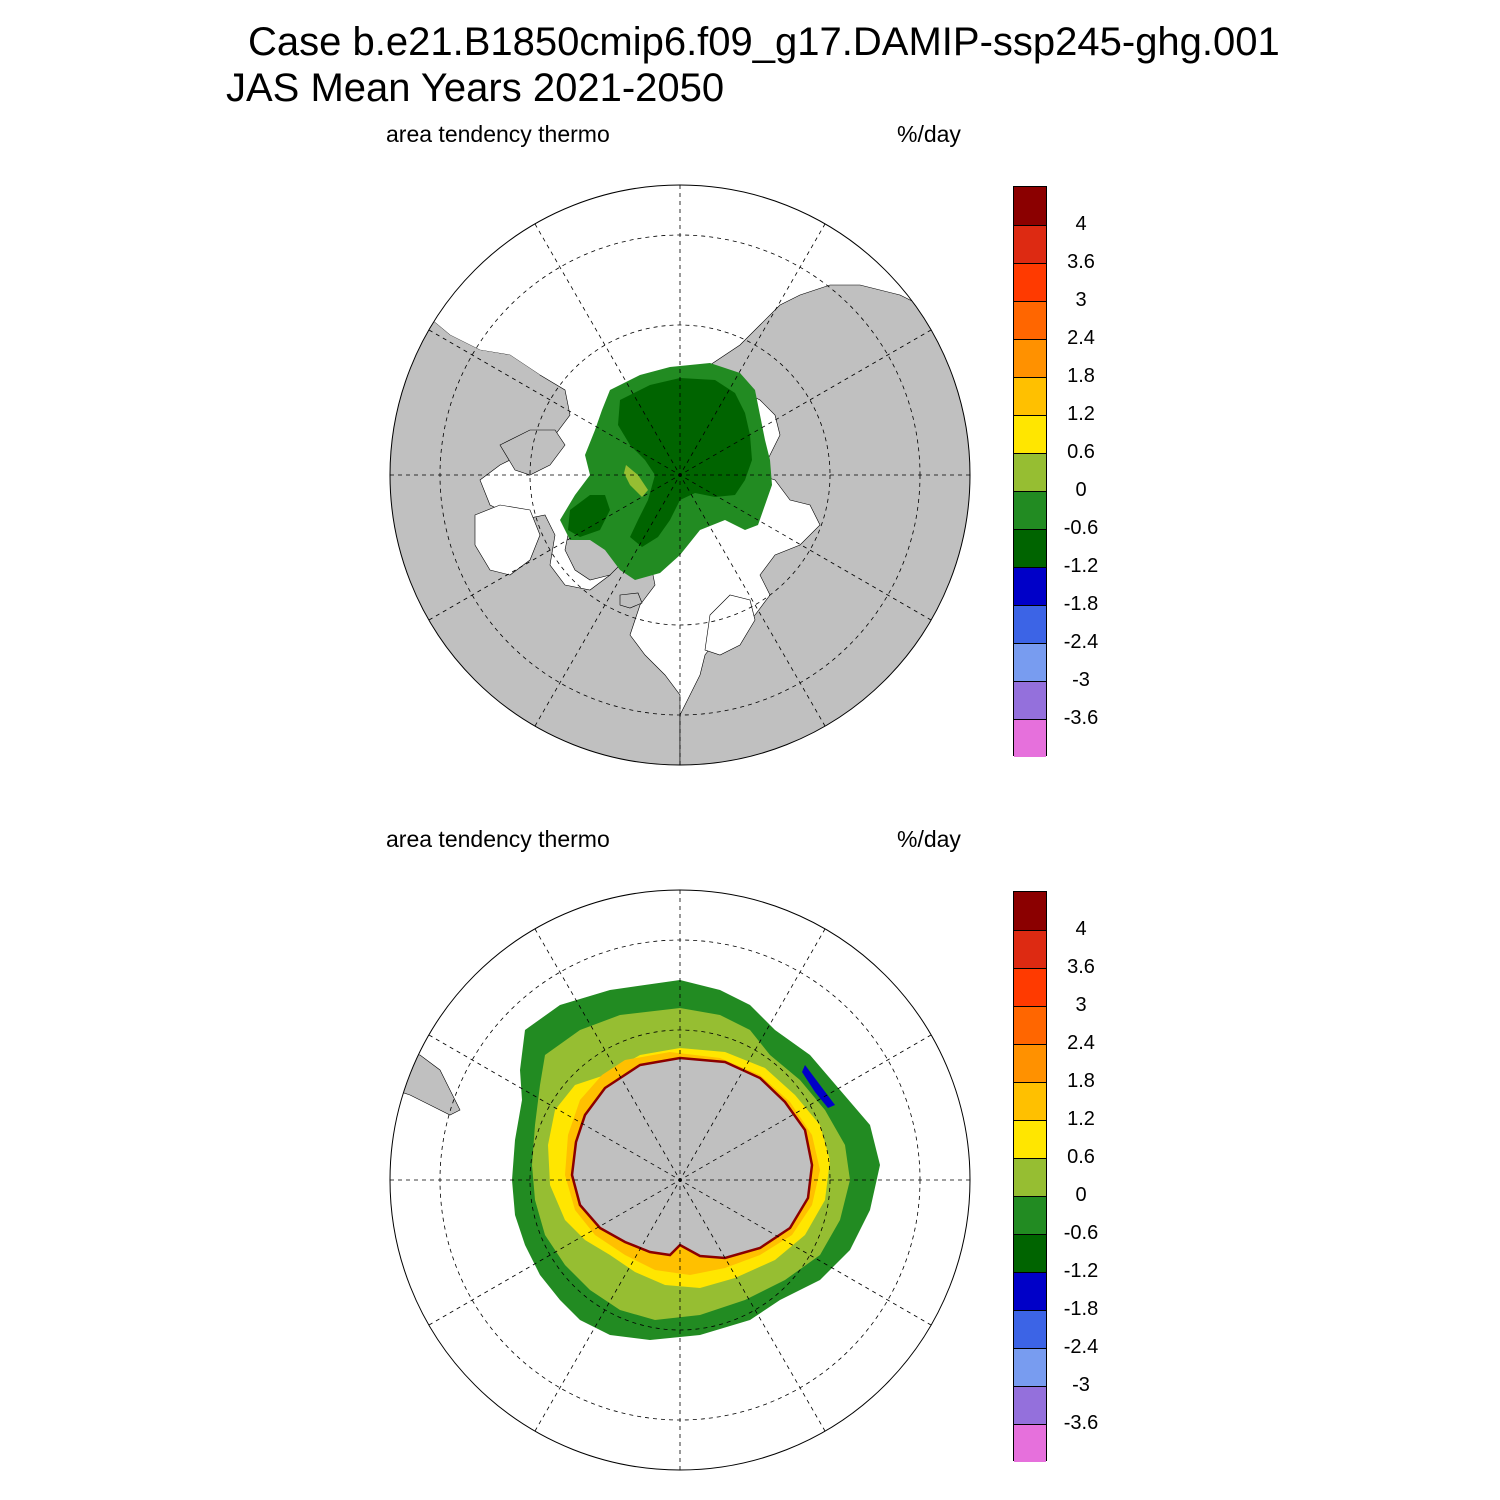  I want to click on south-panel-label: area tendency thermo, so click(498, 839).